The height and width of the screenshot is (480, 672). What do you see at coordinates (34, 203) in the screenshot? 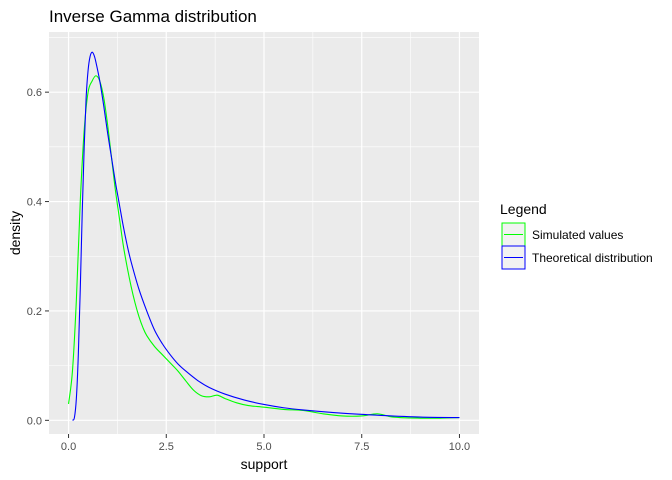
I see `y-tick-label: 0.4` at bounding box center [34, 203].